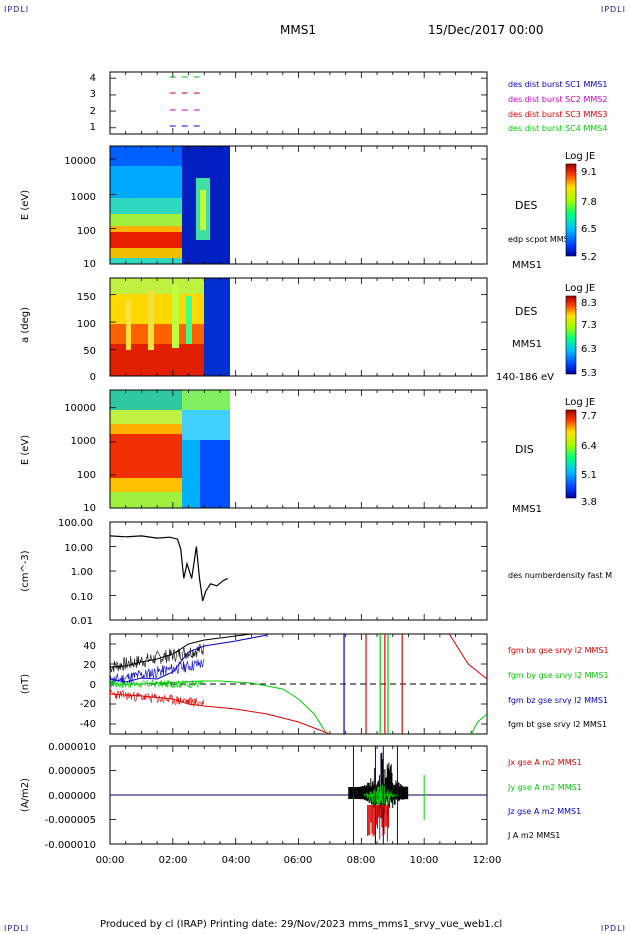 The height and width of the screenshot is (934, 630). What do you see at coordinates (86, 297) in the screenshot?
I see `des-pitch-ytick: 150` at bounding box center [86, 297].